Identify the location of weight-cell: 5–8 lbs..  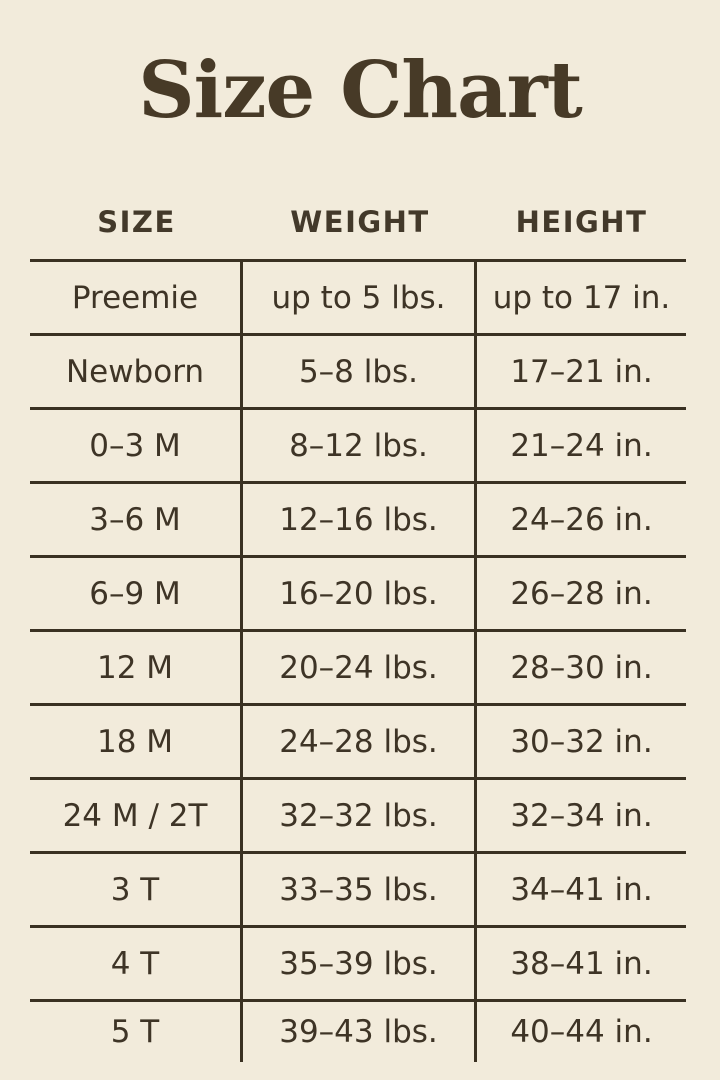
(360, 371).